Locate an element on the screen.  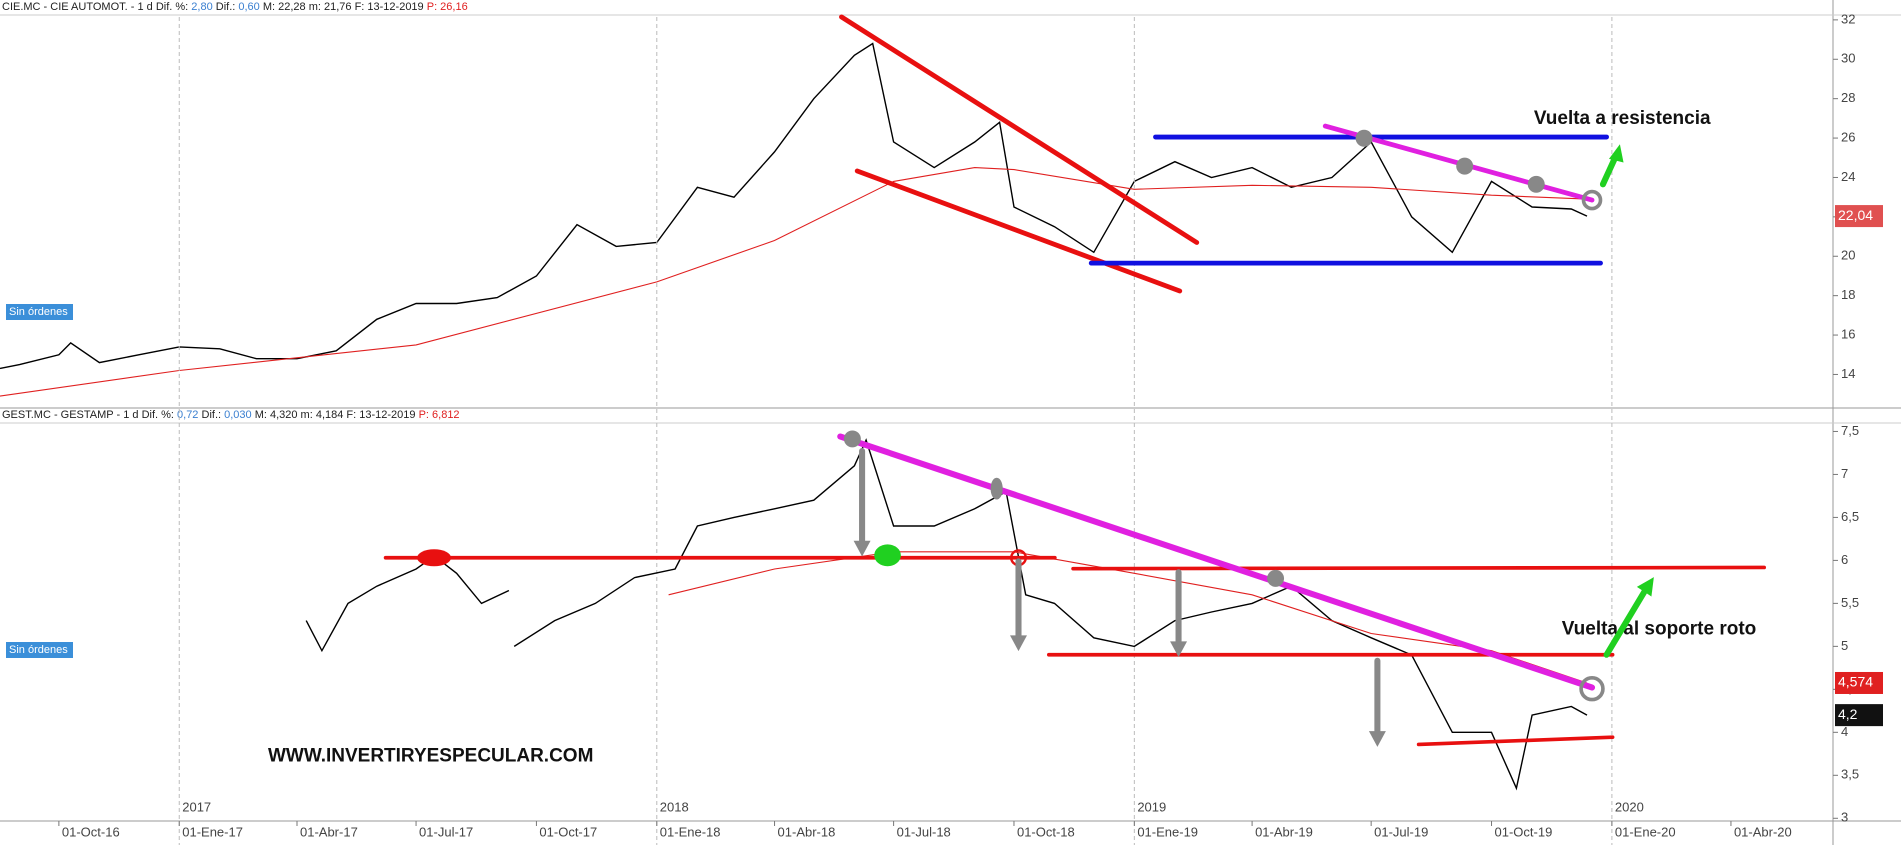
x-tick-label: 01-Ene-19 is located at coordinates (1167, 831).